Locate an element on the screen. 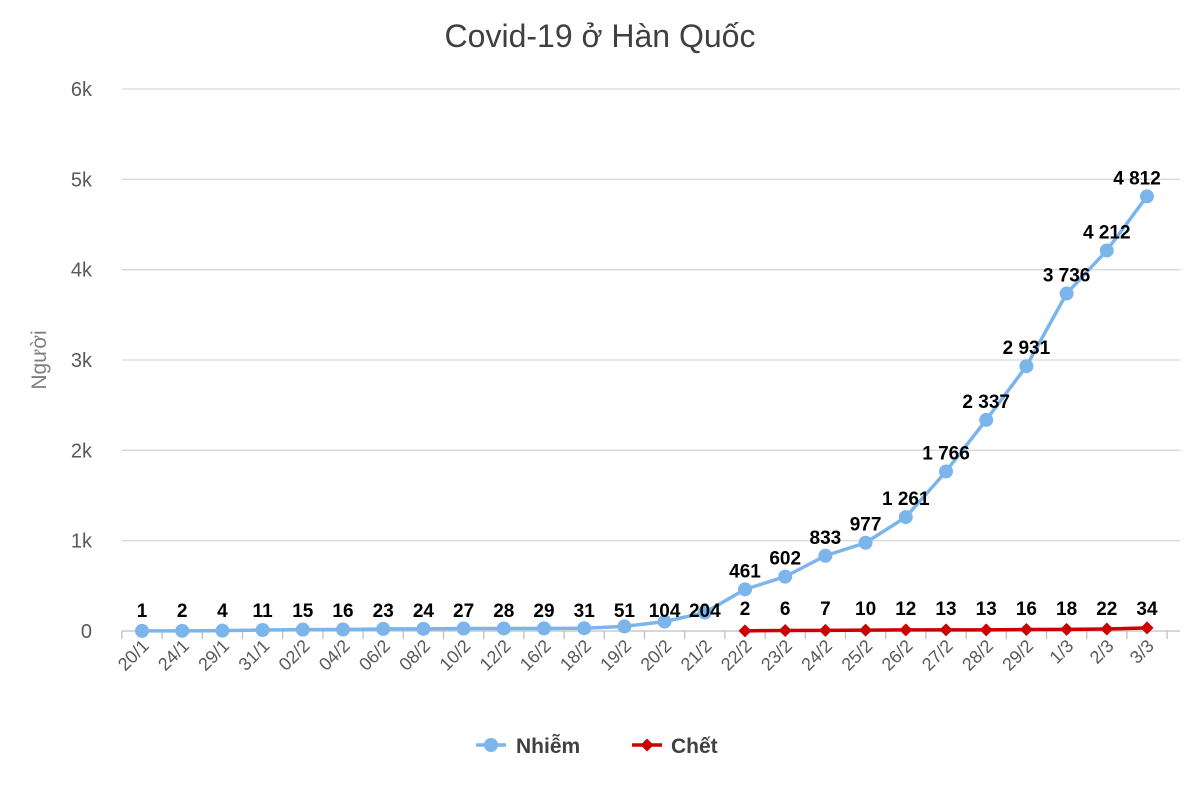 The width and height of the screenshot is (1200, 800). x-tick-label: 20/2 is located at coordinates (656, 655).